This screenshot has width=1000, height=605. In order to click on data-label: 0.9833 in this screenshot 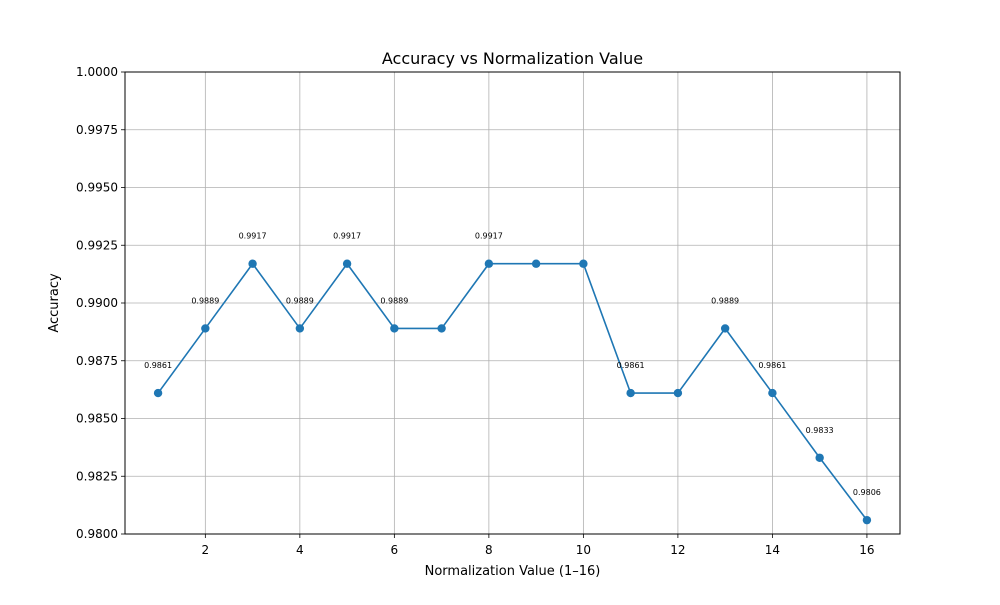, I will do `click(820, 430)`.